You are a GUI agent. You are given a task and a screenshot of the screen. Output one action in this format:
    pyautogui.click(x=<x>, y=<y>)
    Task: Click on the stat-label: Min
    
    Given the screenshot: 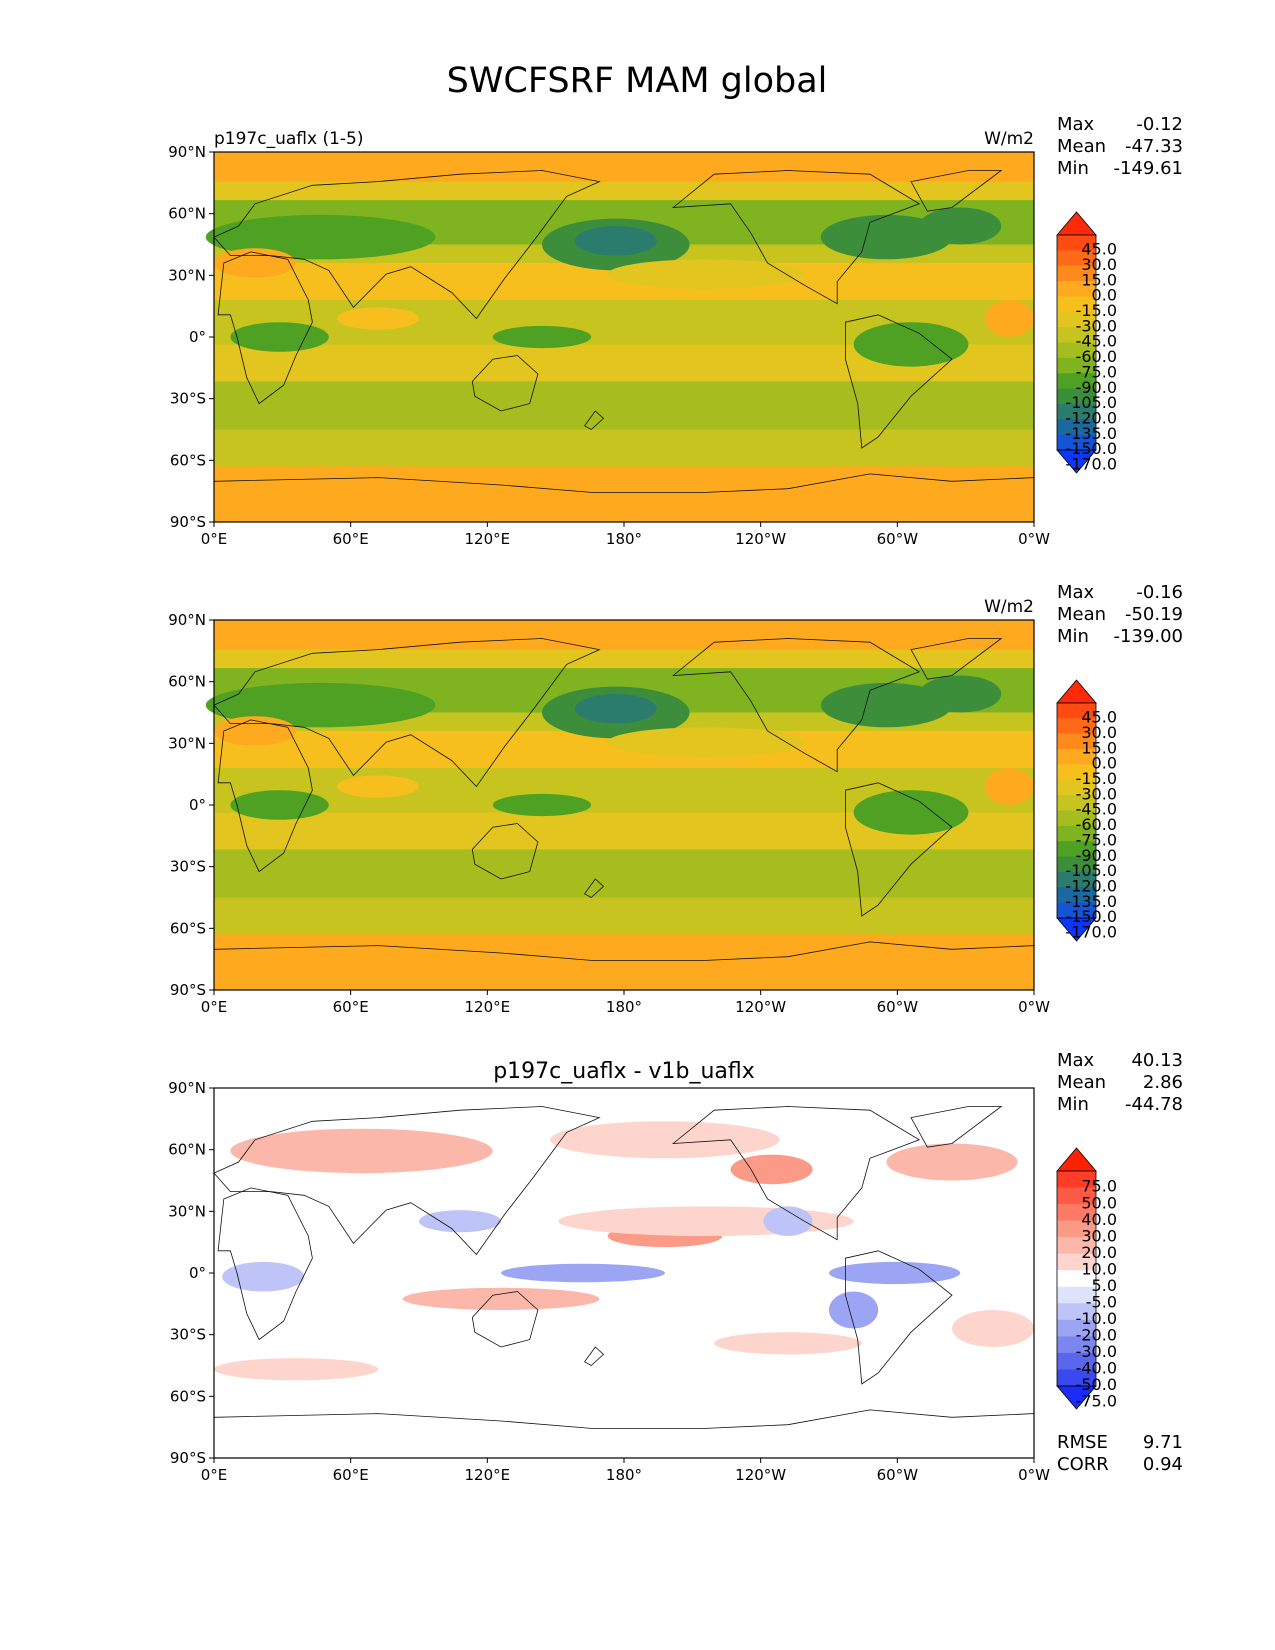 What is the action you would take?
    pyautogui.click(x=1073, y=168)
    